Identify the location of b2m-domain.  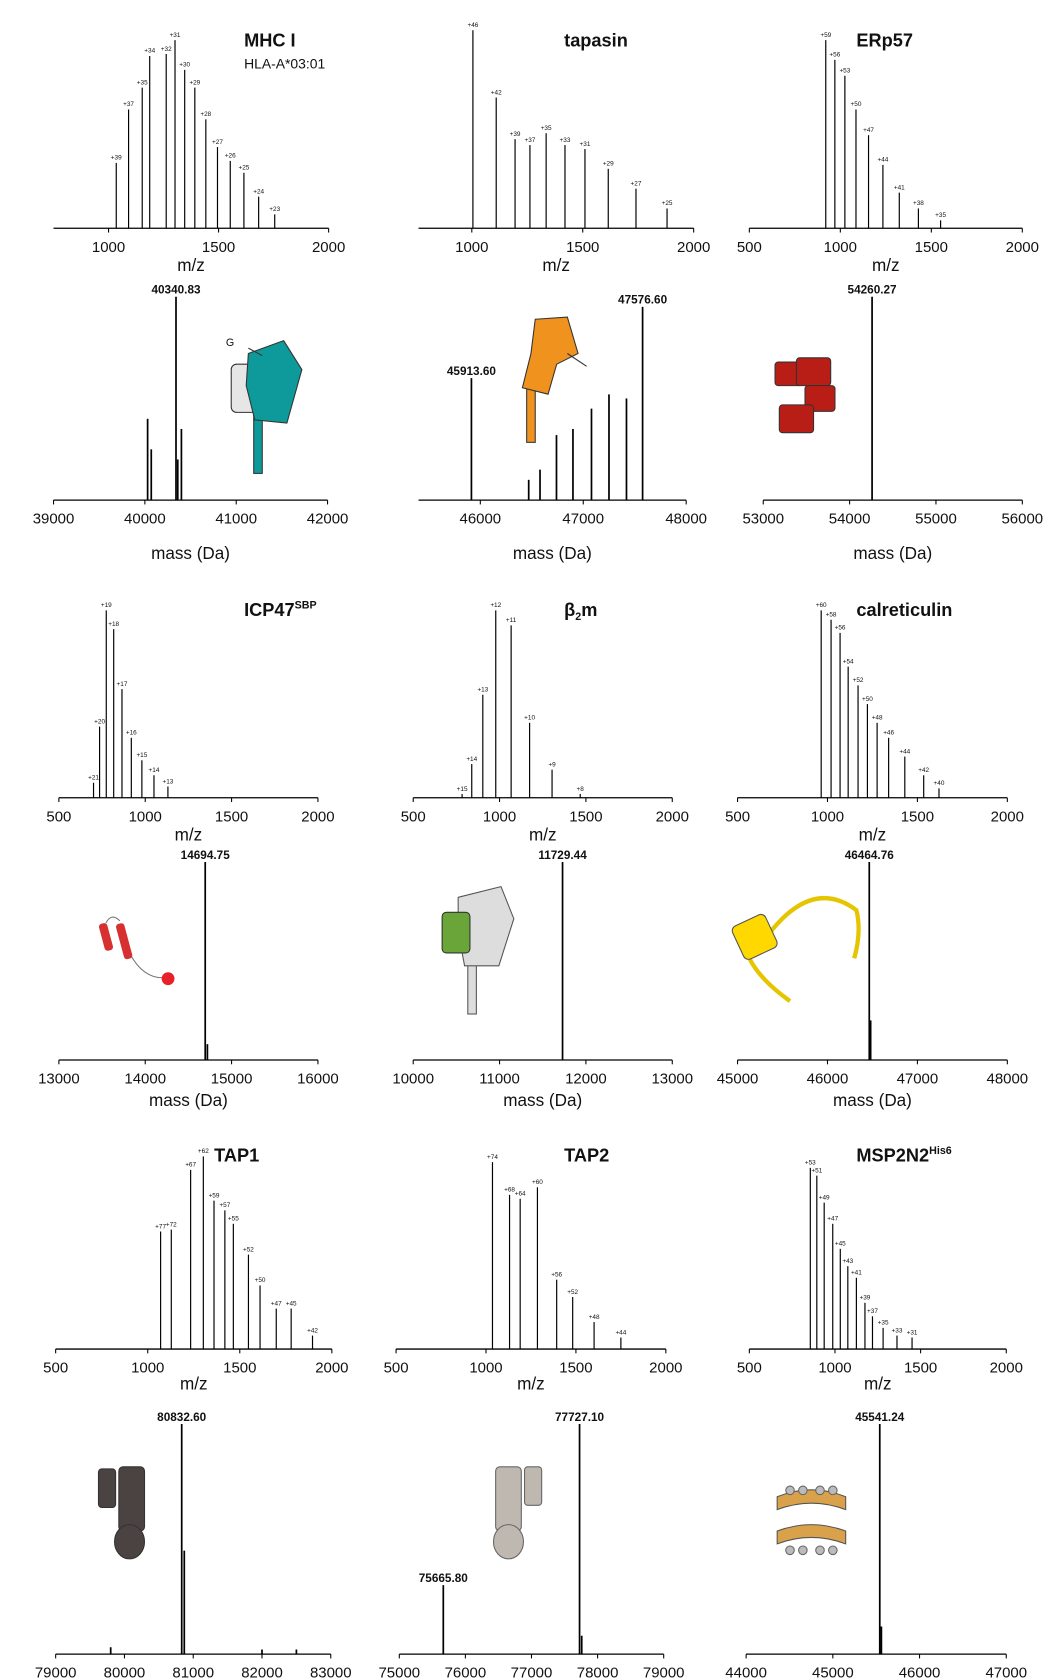
(456, 932).